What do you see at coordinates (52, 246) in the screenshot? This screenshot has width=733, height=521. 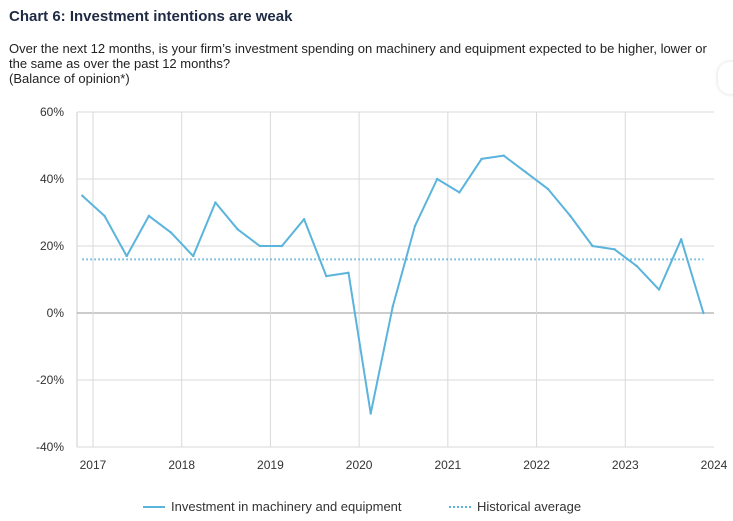 I see `y-tick-label: 20%` at bounding box center [52, 246].